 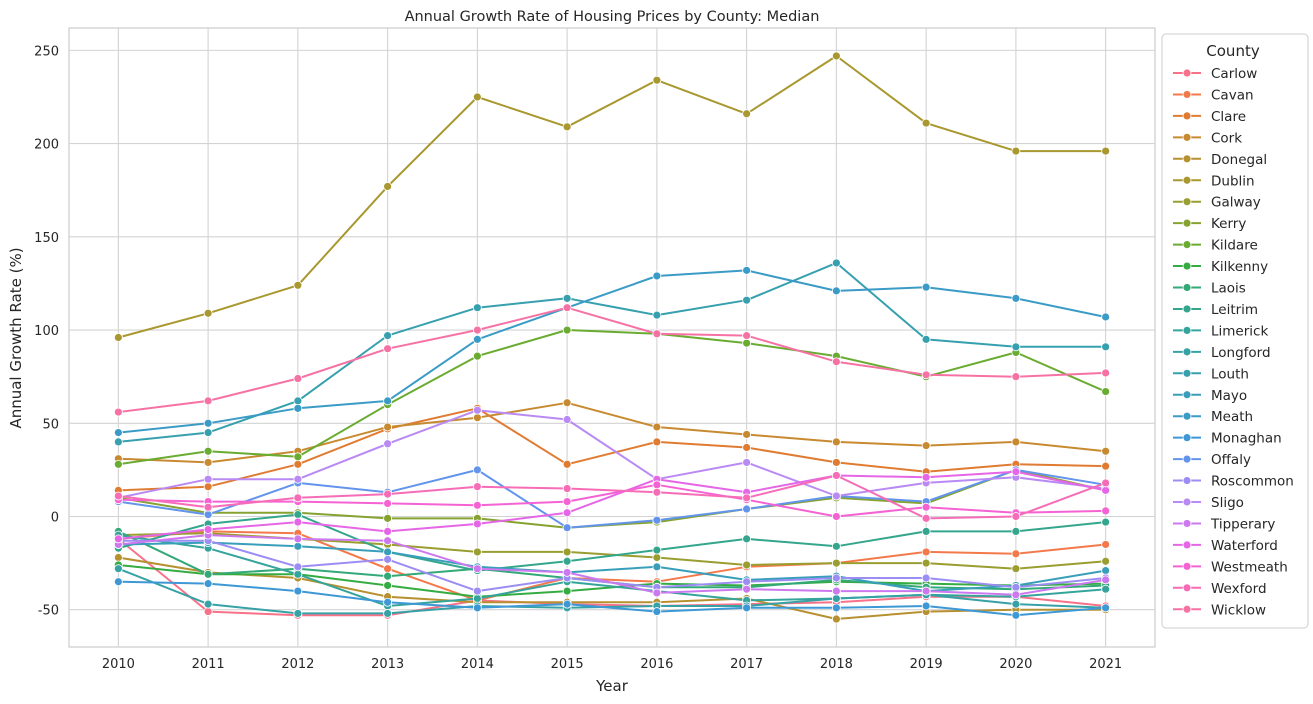 I want to click on x-tick-label: 2011, so click(x=208, y=664).